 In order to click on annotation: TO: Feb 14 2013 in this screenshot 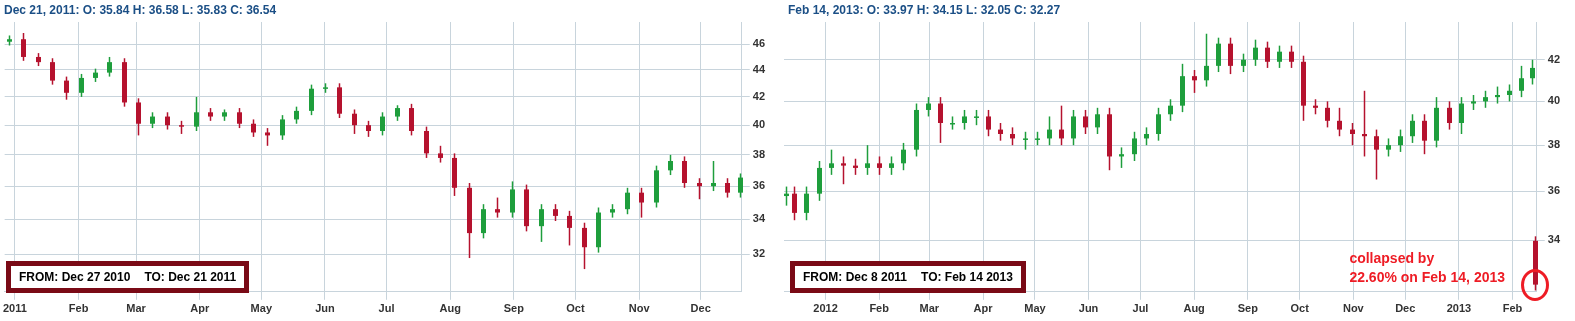, I will do `click(967, 277)`.